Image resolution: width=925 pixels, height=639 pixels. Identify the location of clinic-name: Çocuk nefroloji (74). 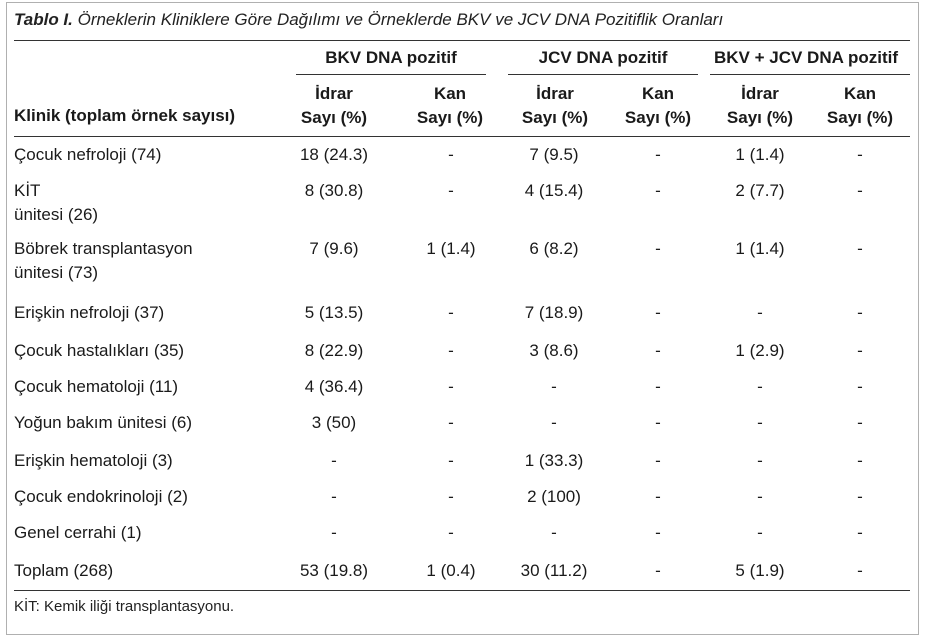
(88, 154).